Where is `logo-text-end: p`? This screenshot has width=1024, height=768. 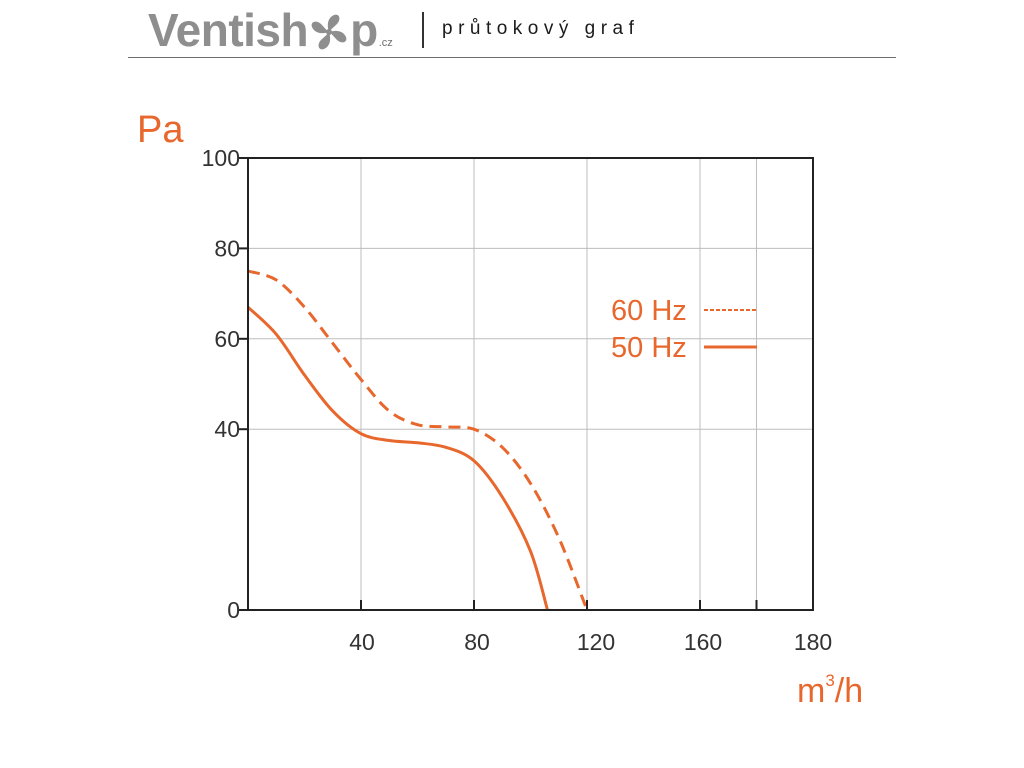
logo-text-end: p is located at coordinates (364, 30).